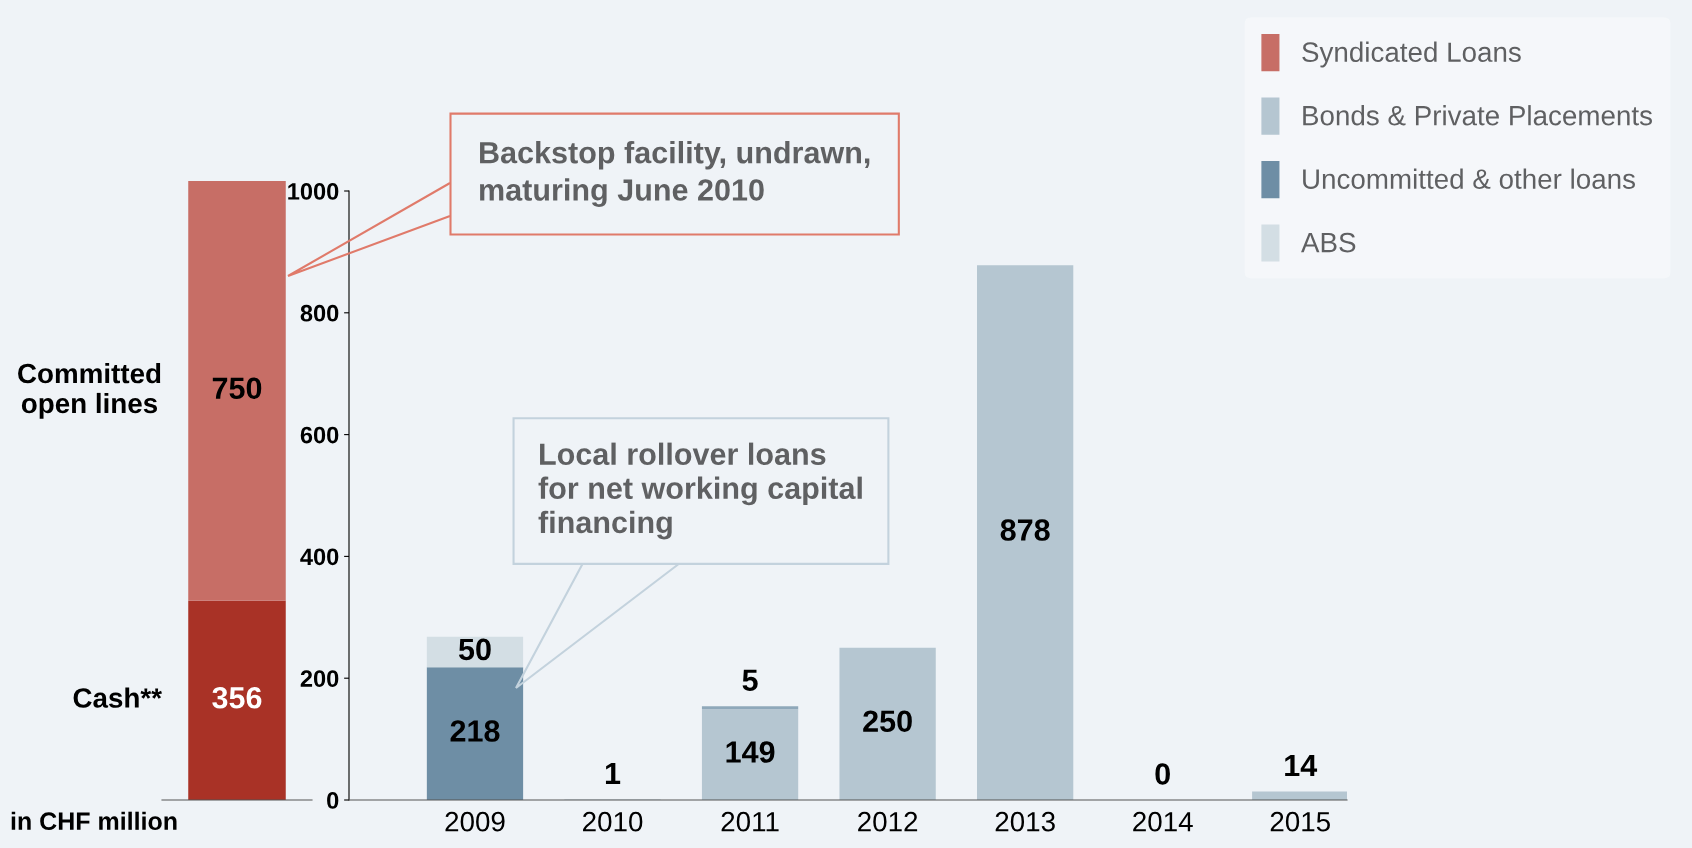 The image size is (1692, 848). What do you see at coordinates (888, 821) in the screenshot?
I see `x-tick-label: 2012` at bounding box center [888, 821].